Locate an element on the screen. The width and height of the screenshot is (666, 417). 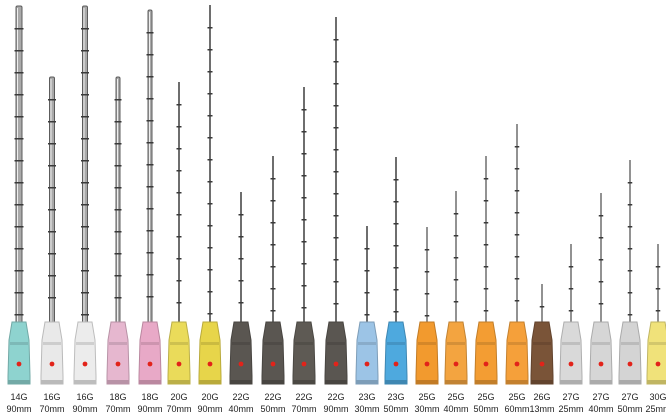
length-label: 40mm is located at coordinates (241, 409).